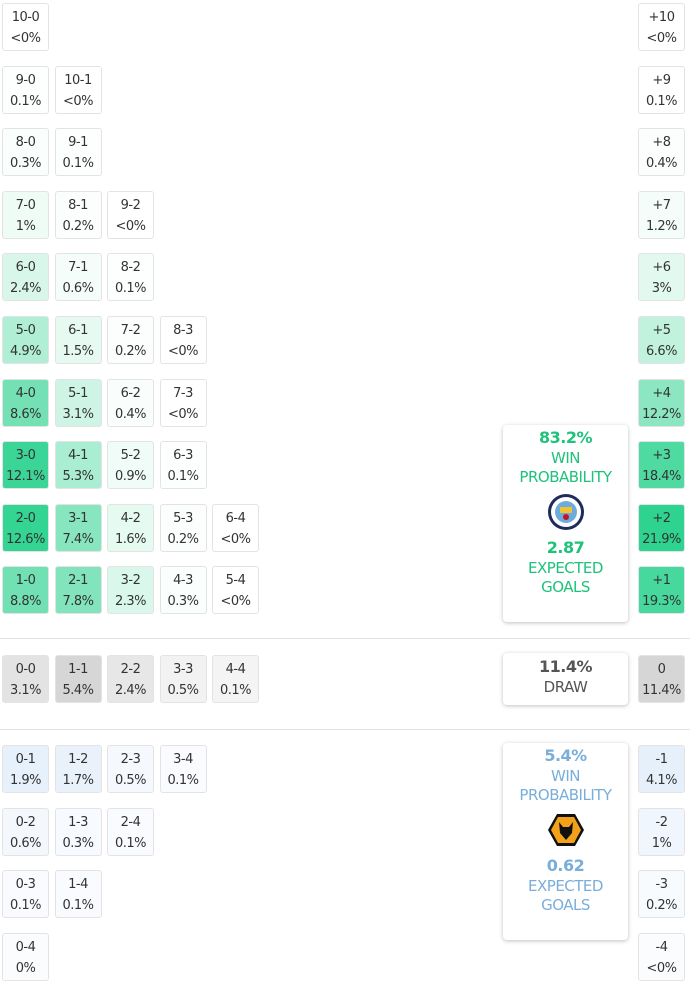 Image resolution: width=690 pixels, height=996 pixels. I want to click on score-cell: 9-2 <0%, so click(130, 215).